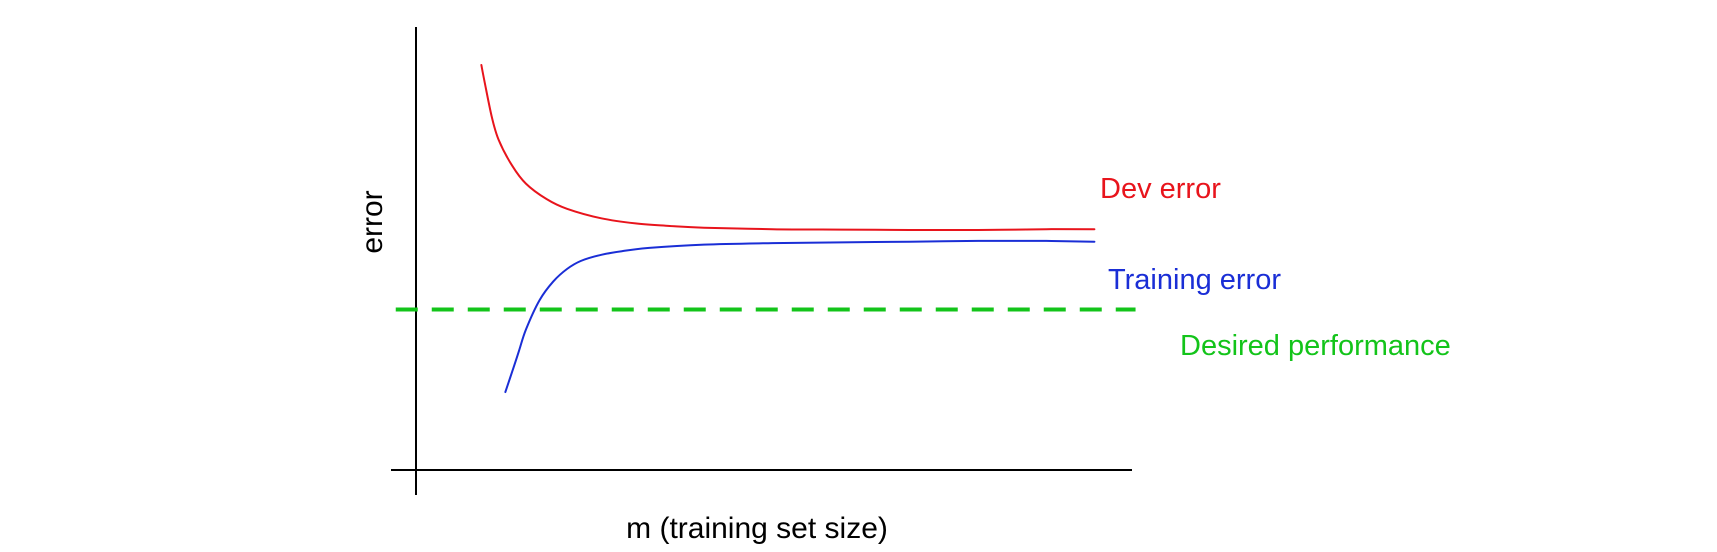 Image resolution: width=1717 pixels, height=552 pixels. Describe the element at coordinates (1160, 189) in the screenshot. I see `legend-label-dev-error: Dev error` at that location.